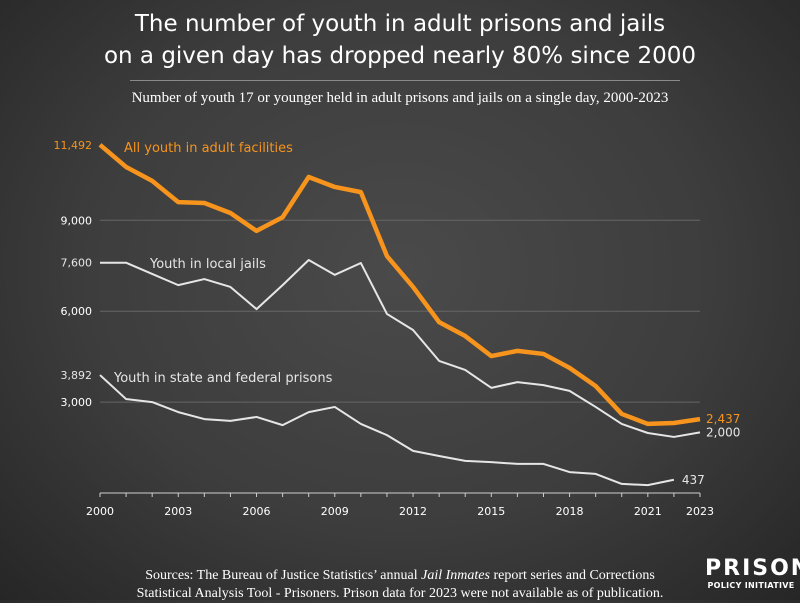 This screenshot has height=603, width=800. I want to click on series-name-label: Youth in local jails, so click(207, 264).